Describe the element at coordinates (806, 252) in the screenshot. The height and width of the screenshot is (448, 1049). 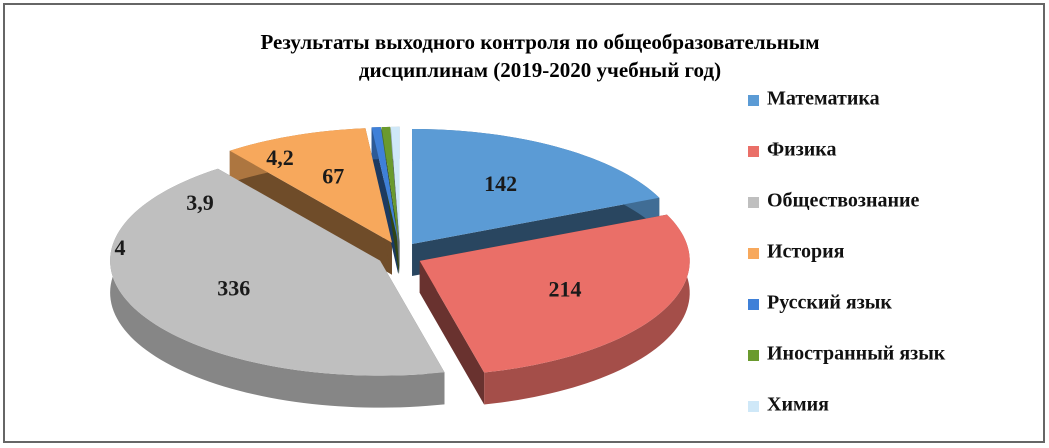
I see `legend-label: История` at that location.